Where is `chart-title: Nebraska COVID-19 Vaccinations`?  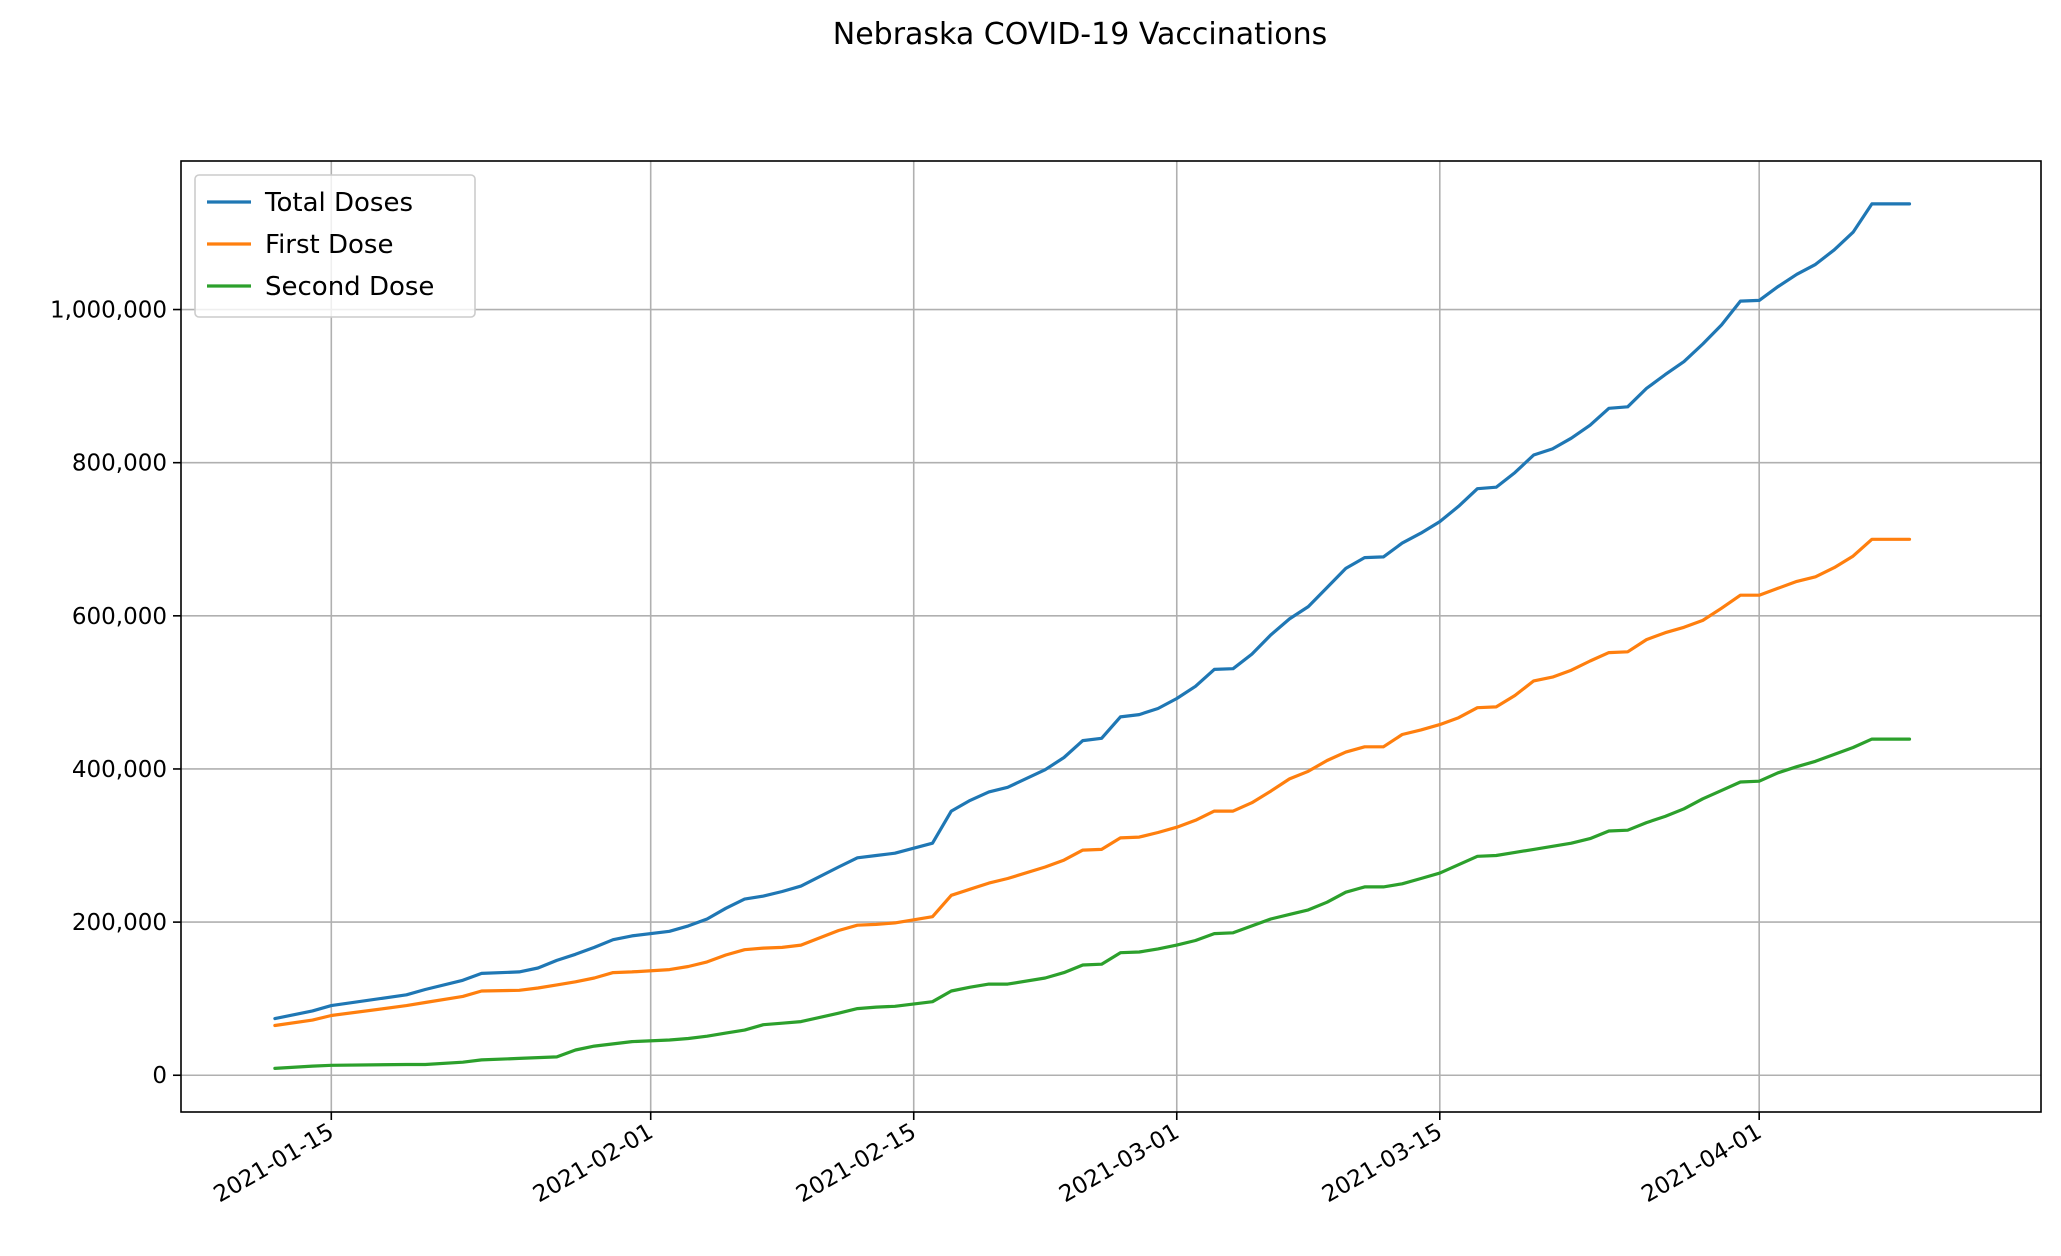
chart-title: Nebraska COVID-19 Vaccinations is located at coordinates (1080, 34).